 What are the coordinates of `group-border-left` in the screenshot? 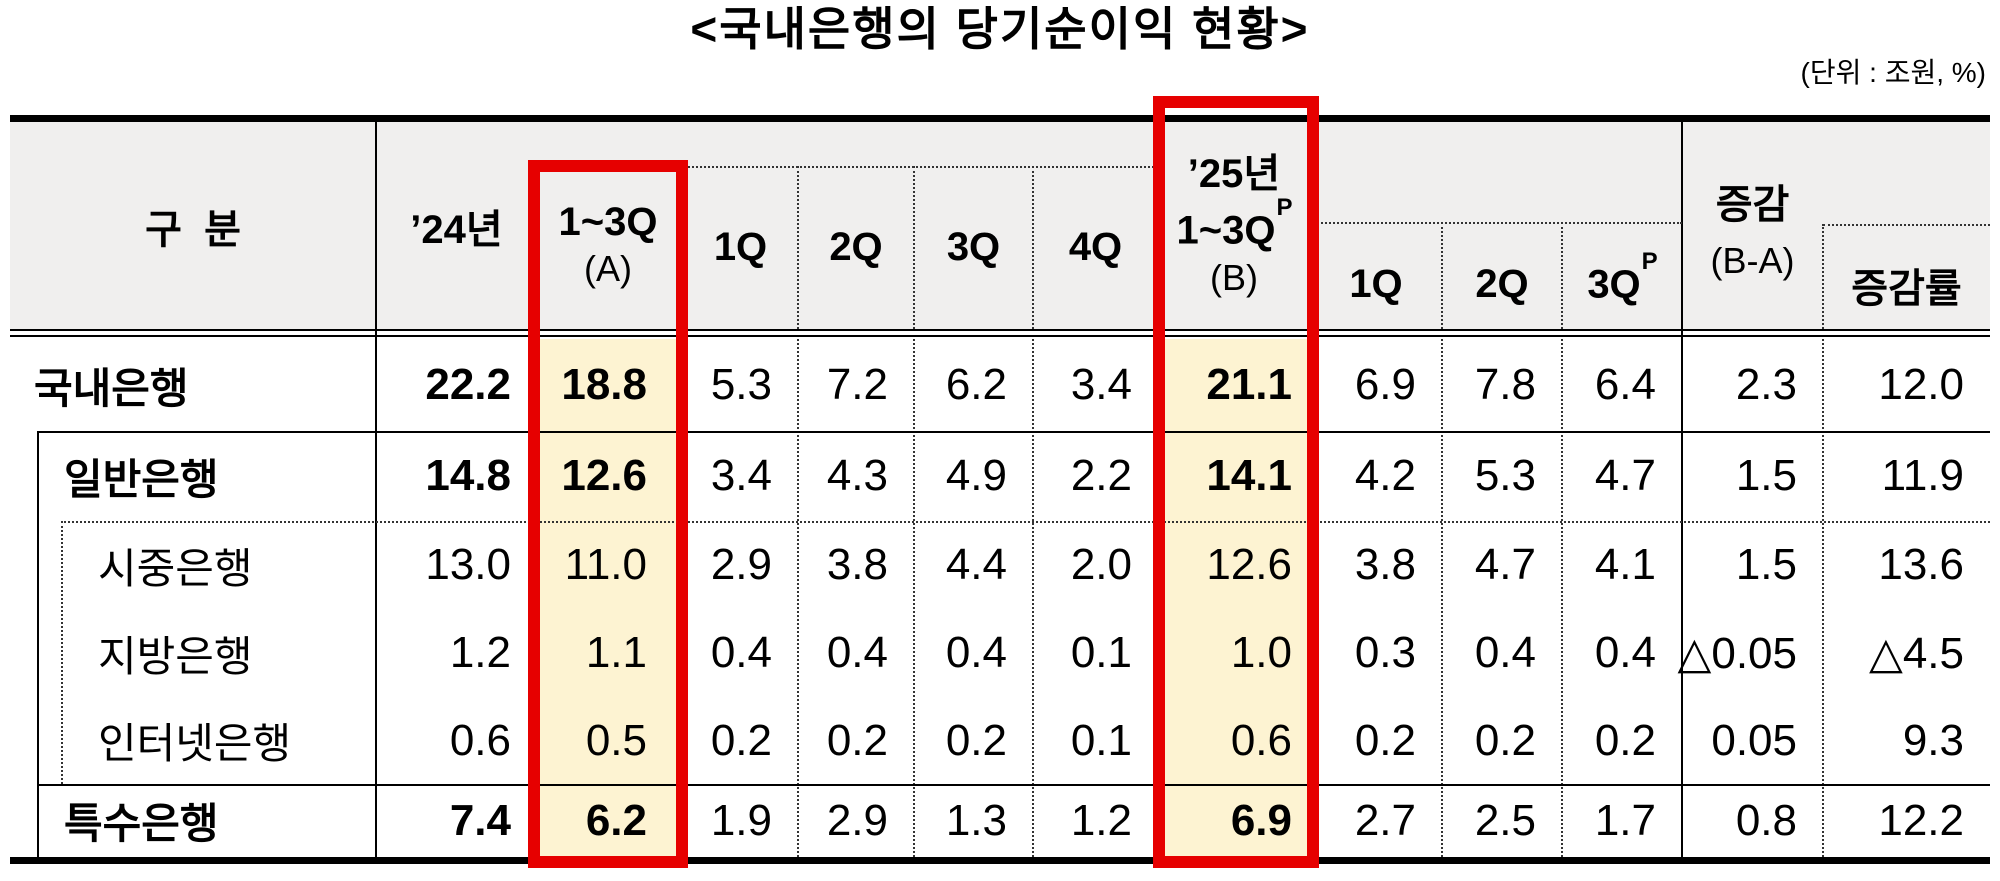 It's located at (38, 644).